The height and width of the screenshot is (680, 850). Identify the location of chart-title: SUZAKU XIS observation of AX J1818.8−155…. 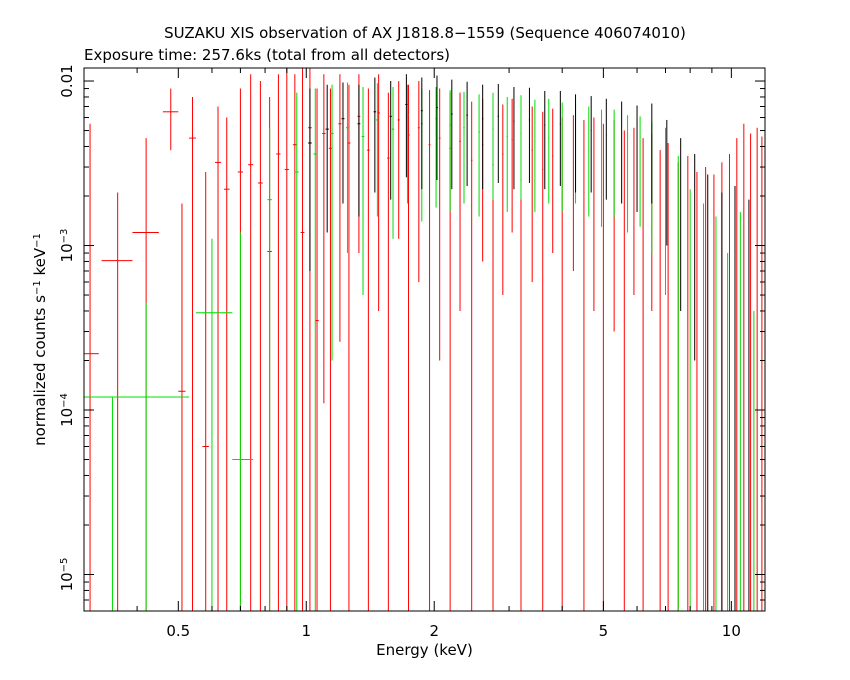
(425, 33).